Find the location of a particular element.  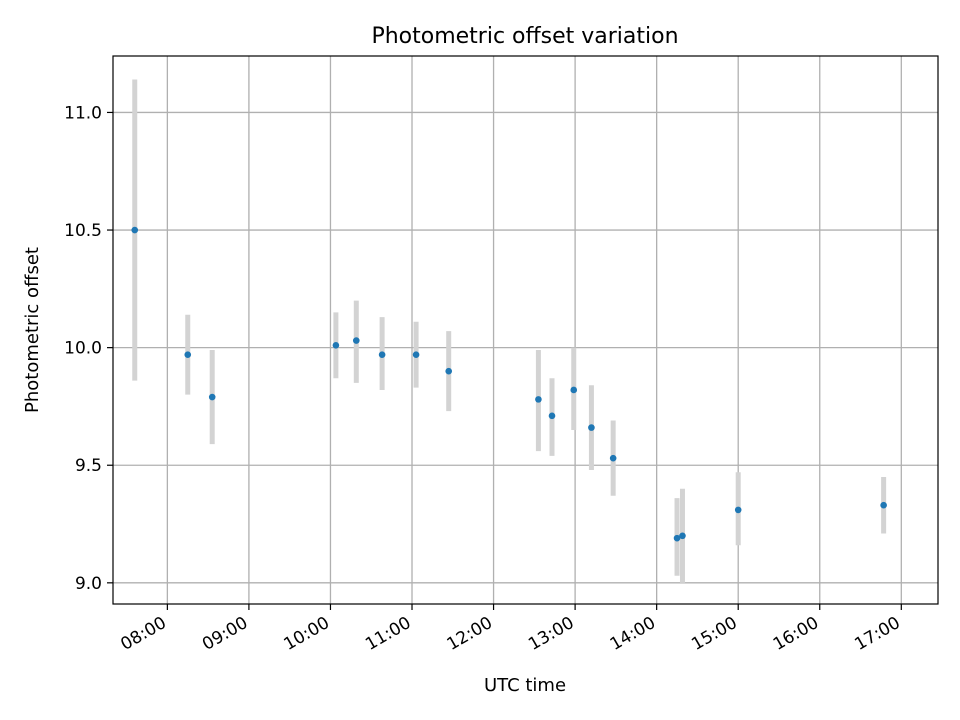

y-tick-label: 9.0 is located at coordinates (88, 584).